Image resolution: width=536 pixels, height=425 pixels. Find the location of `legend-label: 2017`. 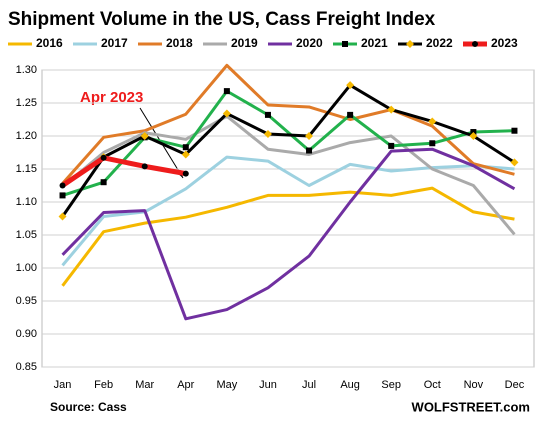

legend-label: 2017 is located at coordinates (114, 43).